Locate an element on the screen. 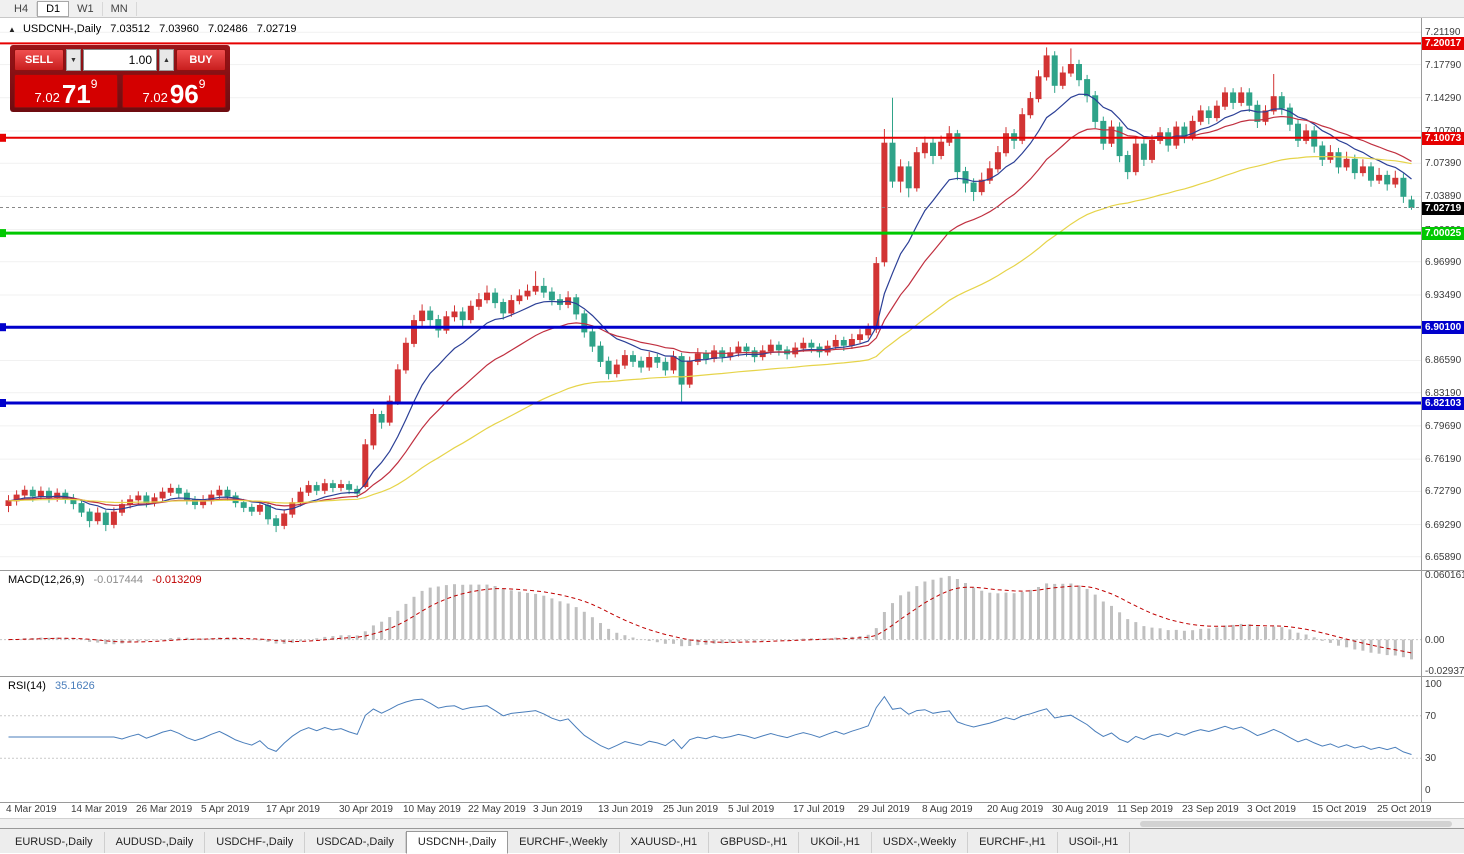  period-button-h4: H4 is located at coordinates (22, 8).